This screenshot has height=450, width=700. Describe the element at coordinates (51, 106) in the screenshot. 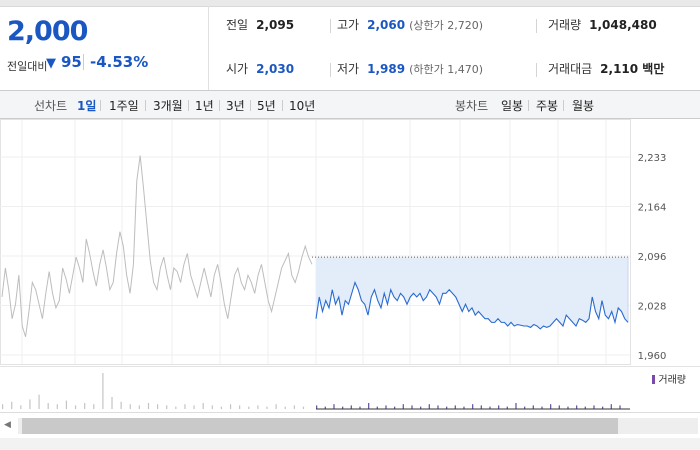

I see `line-chart-label: 선차트` at that location.